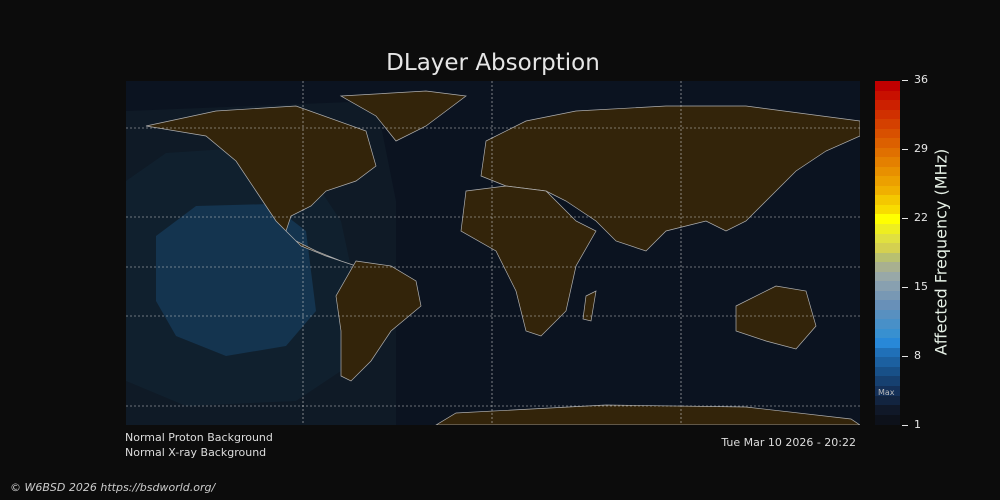  What do you see at coordinates (915, 217) in the screenshot?
I see `colorbar-tick: 22` at bounding box center [915, 217].